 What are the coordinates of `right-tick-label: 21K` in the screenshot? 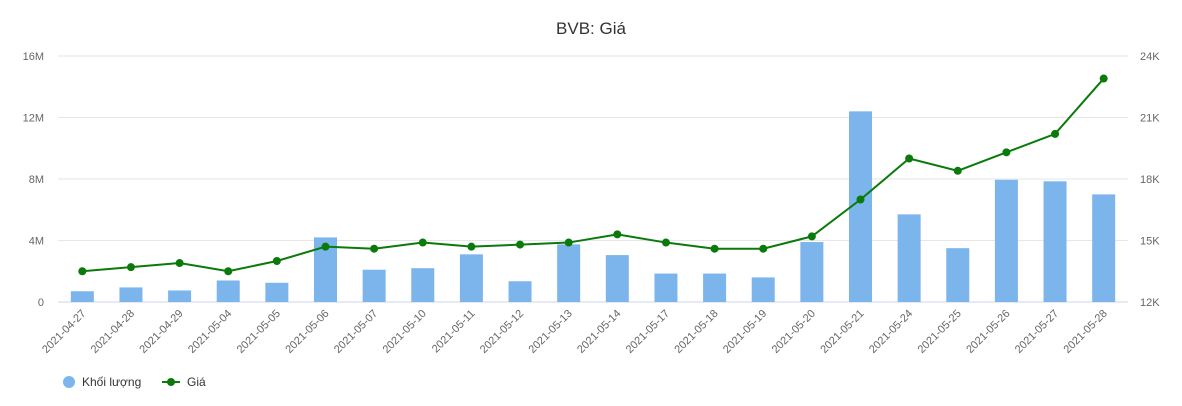 It's located at (1150, 119).